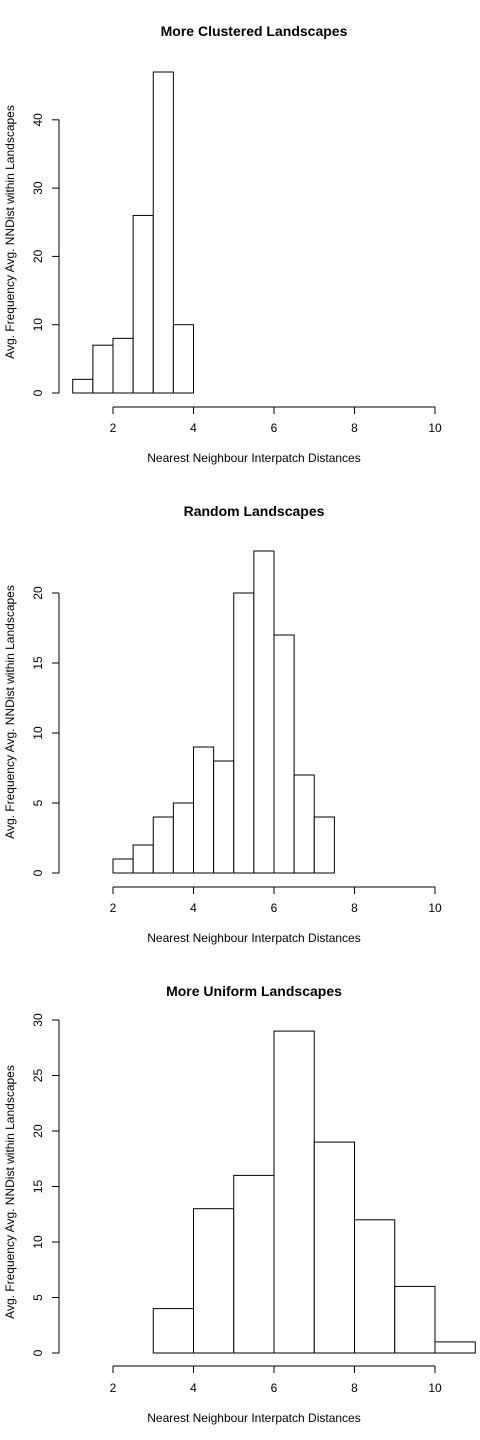 This screenshot has height=1440, width=480. I want to click on chart-1-title: More Clustered Landscapes, so click(254, 31).